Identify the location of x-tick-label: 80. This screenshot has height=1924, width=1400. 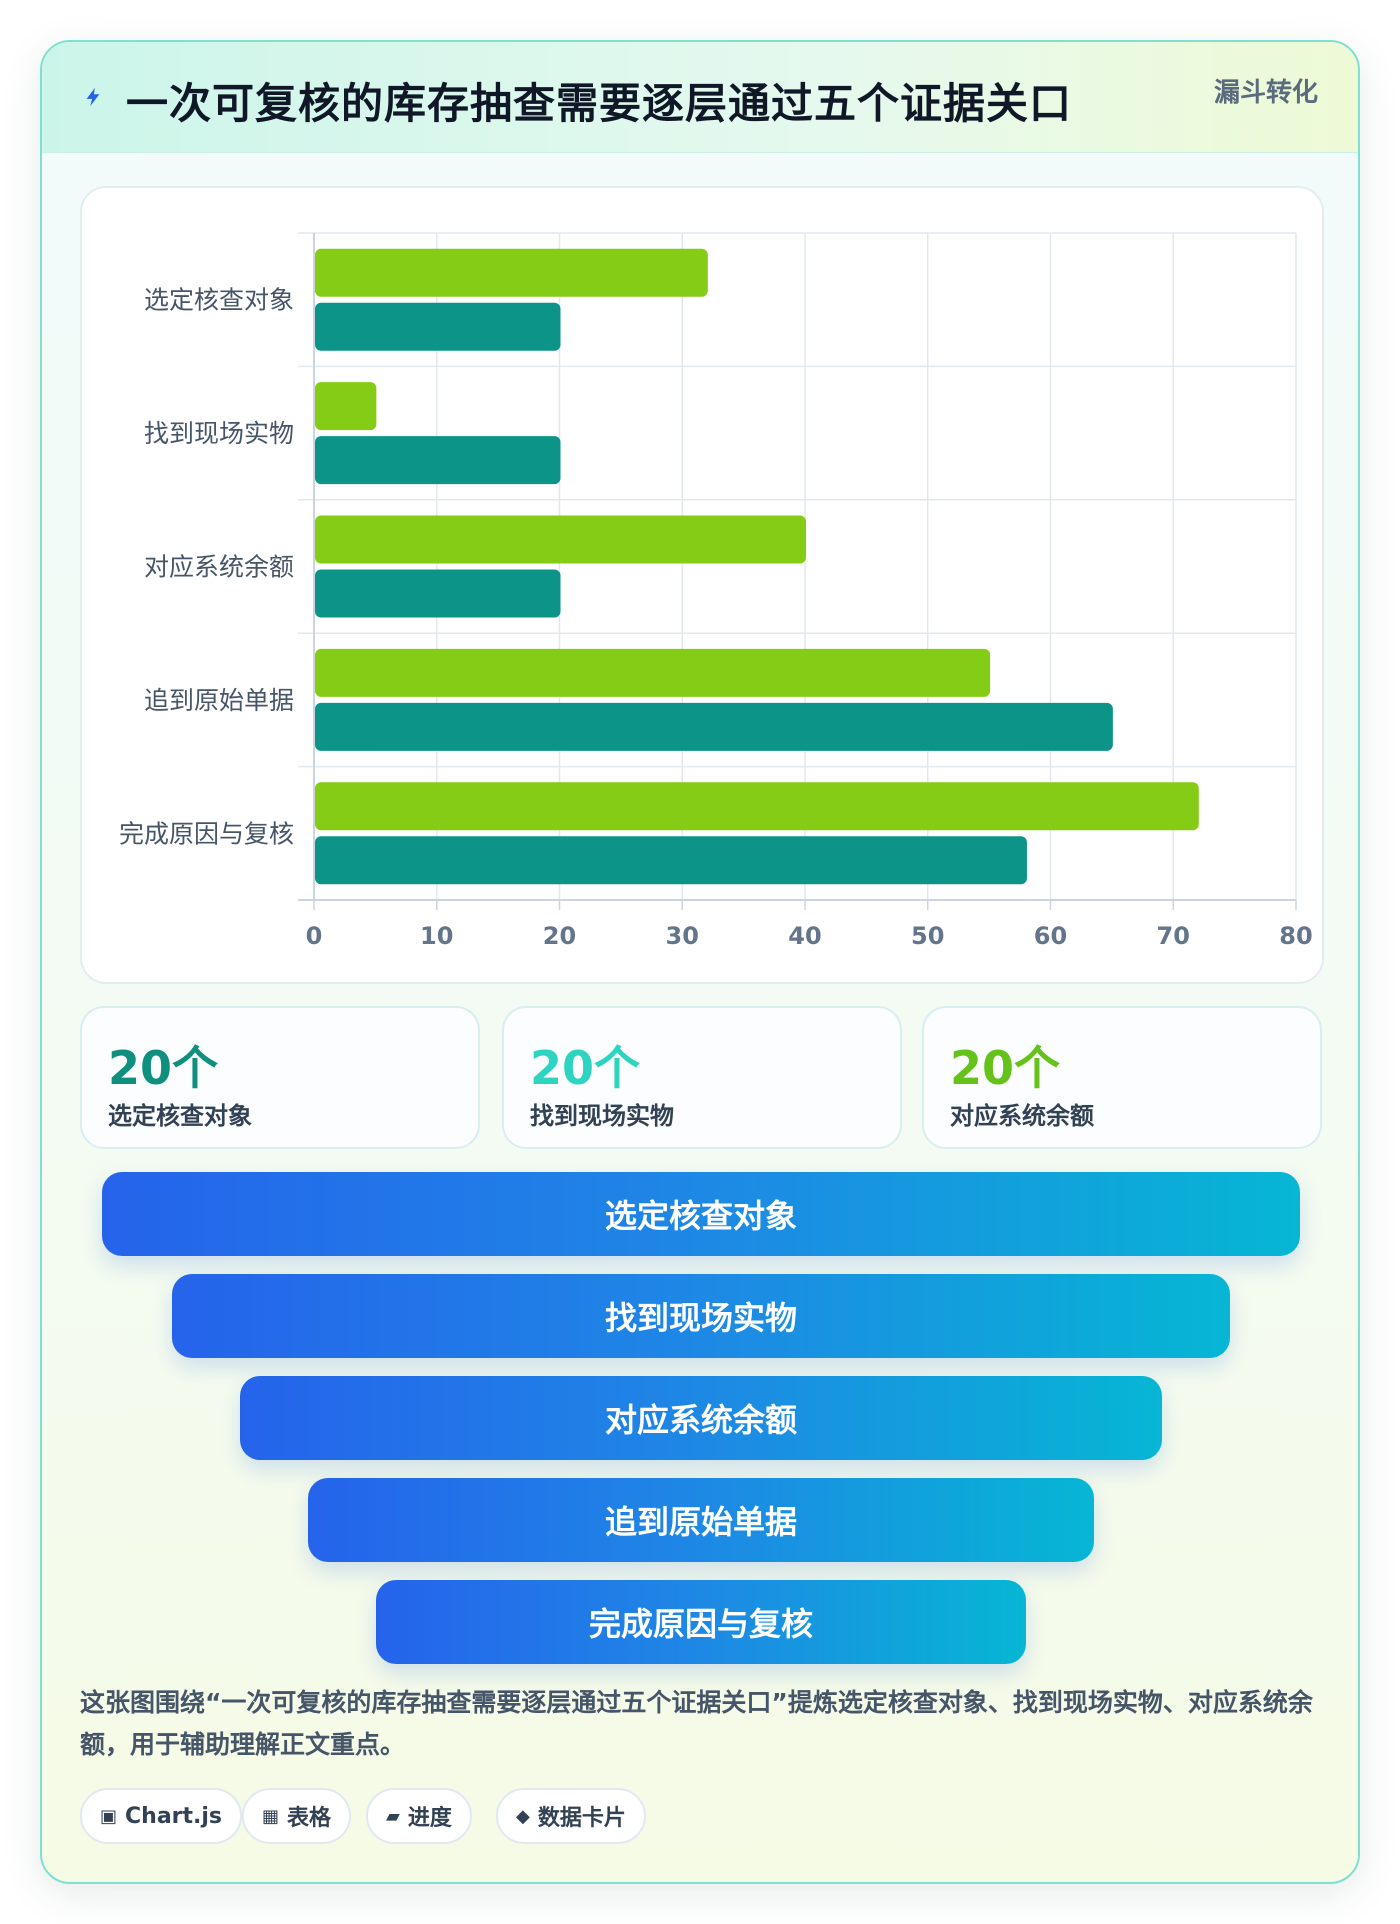
(1295, 936).